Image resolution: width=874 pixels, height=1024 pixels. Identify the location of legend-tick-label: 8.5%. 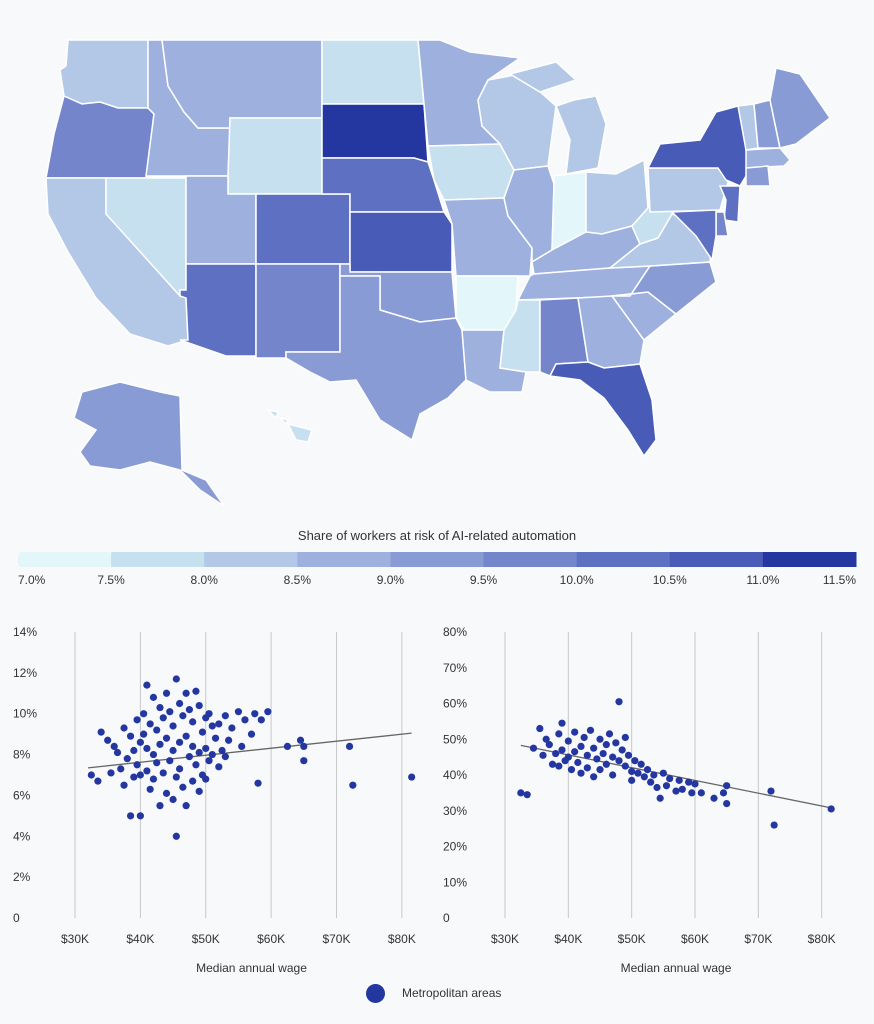
(298, 580).